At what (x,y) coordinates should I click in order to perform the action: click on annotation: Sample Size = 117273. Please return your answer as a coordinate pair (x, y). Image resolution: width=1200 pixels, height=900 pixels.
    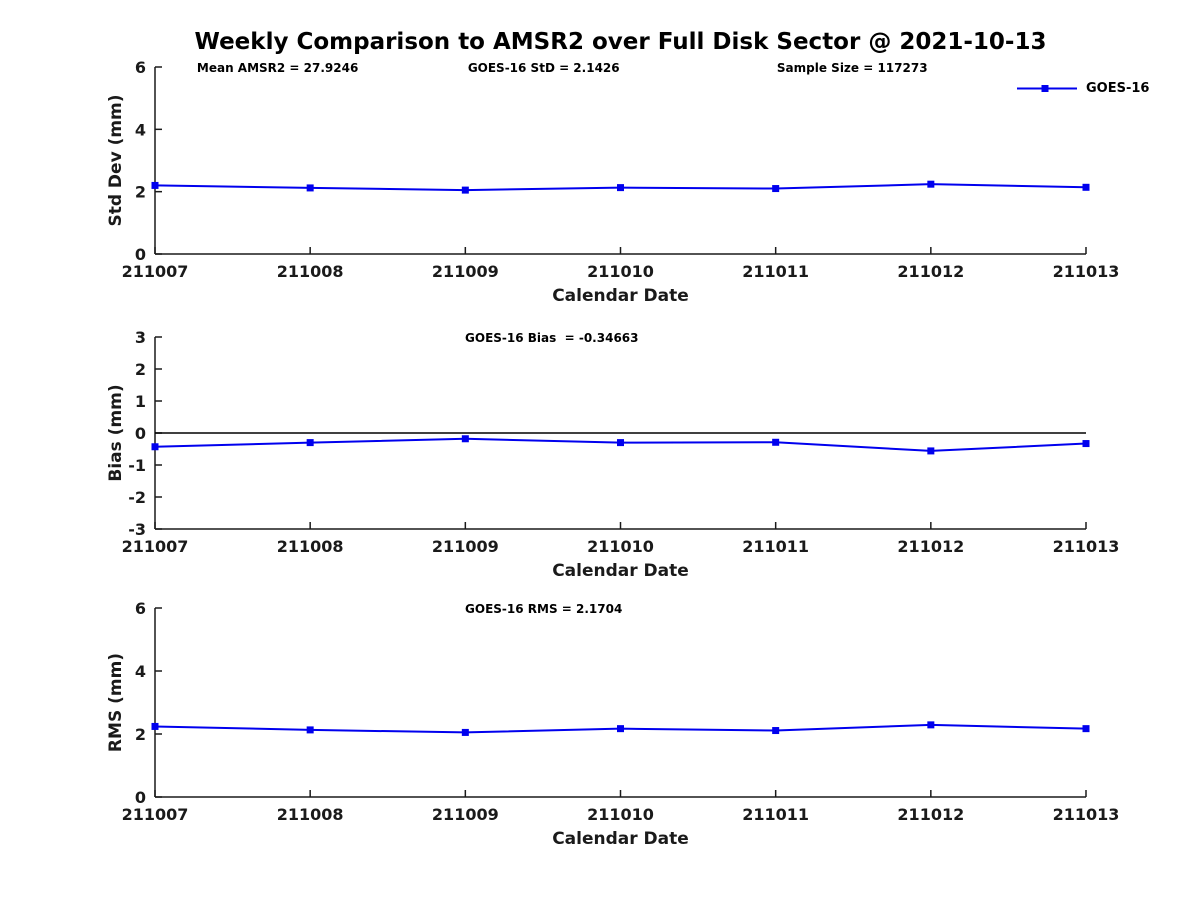
    Looking at the image, I should click on (852, 68).